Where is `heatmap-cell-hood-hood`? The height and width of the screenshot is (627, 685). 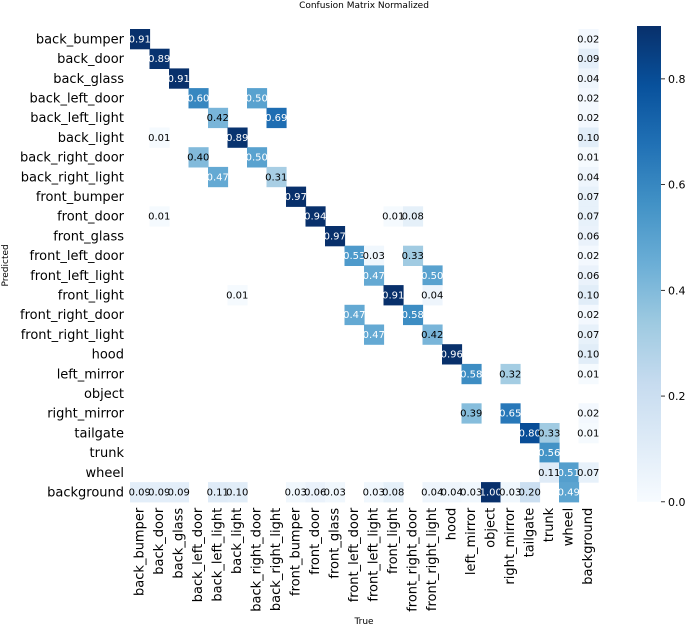
heatmap-cell-hood-hood is located at coordinates (452, 354).